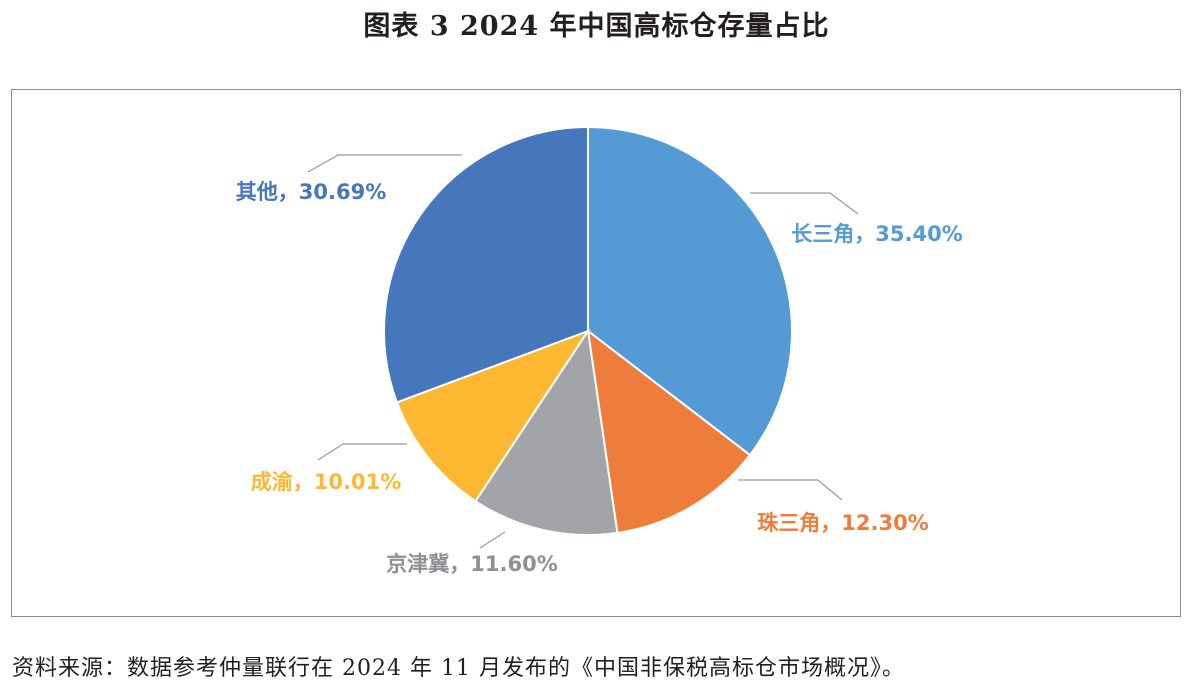  Describe the element at coordinates (471, 564) in the screenshot. I see `slice-label: 京津冀，11.60%` at that location.